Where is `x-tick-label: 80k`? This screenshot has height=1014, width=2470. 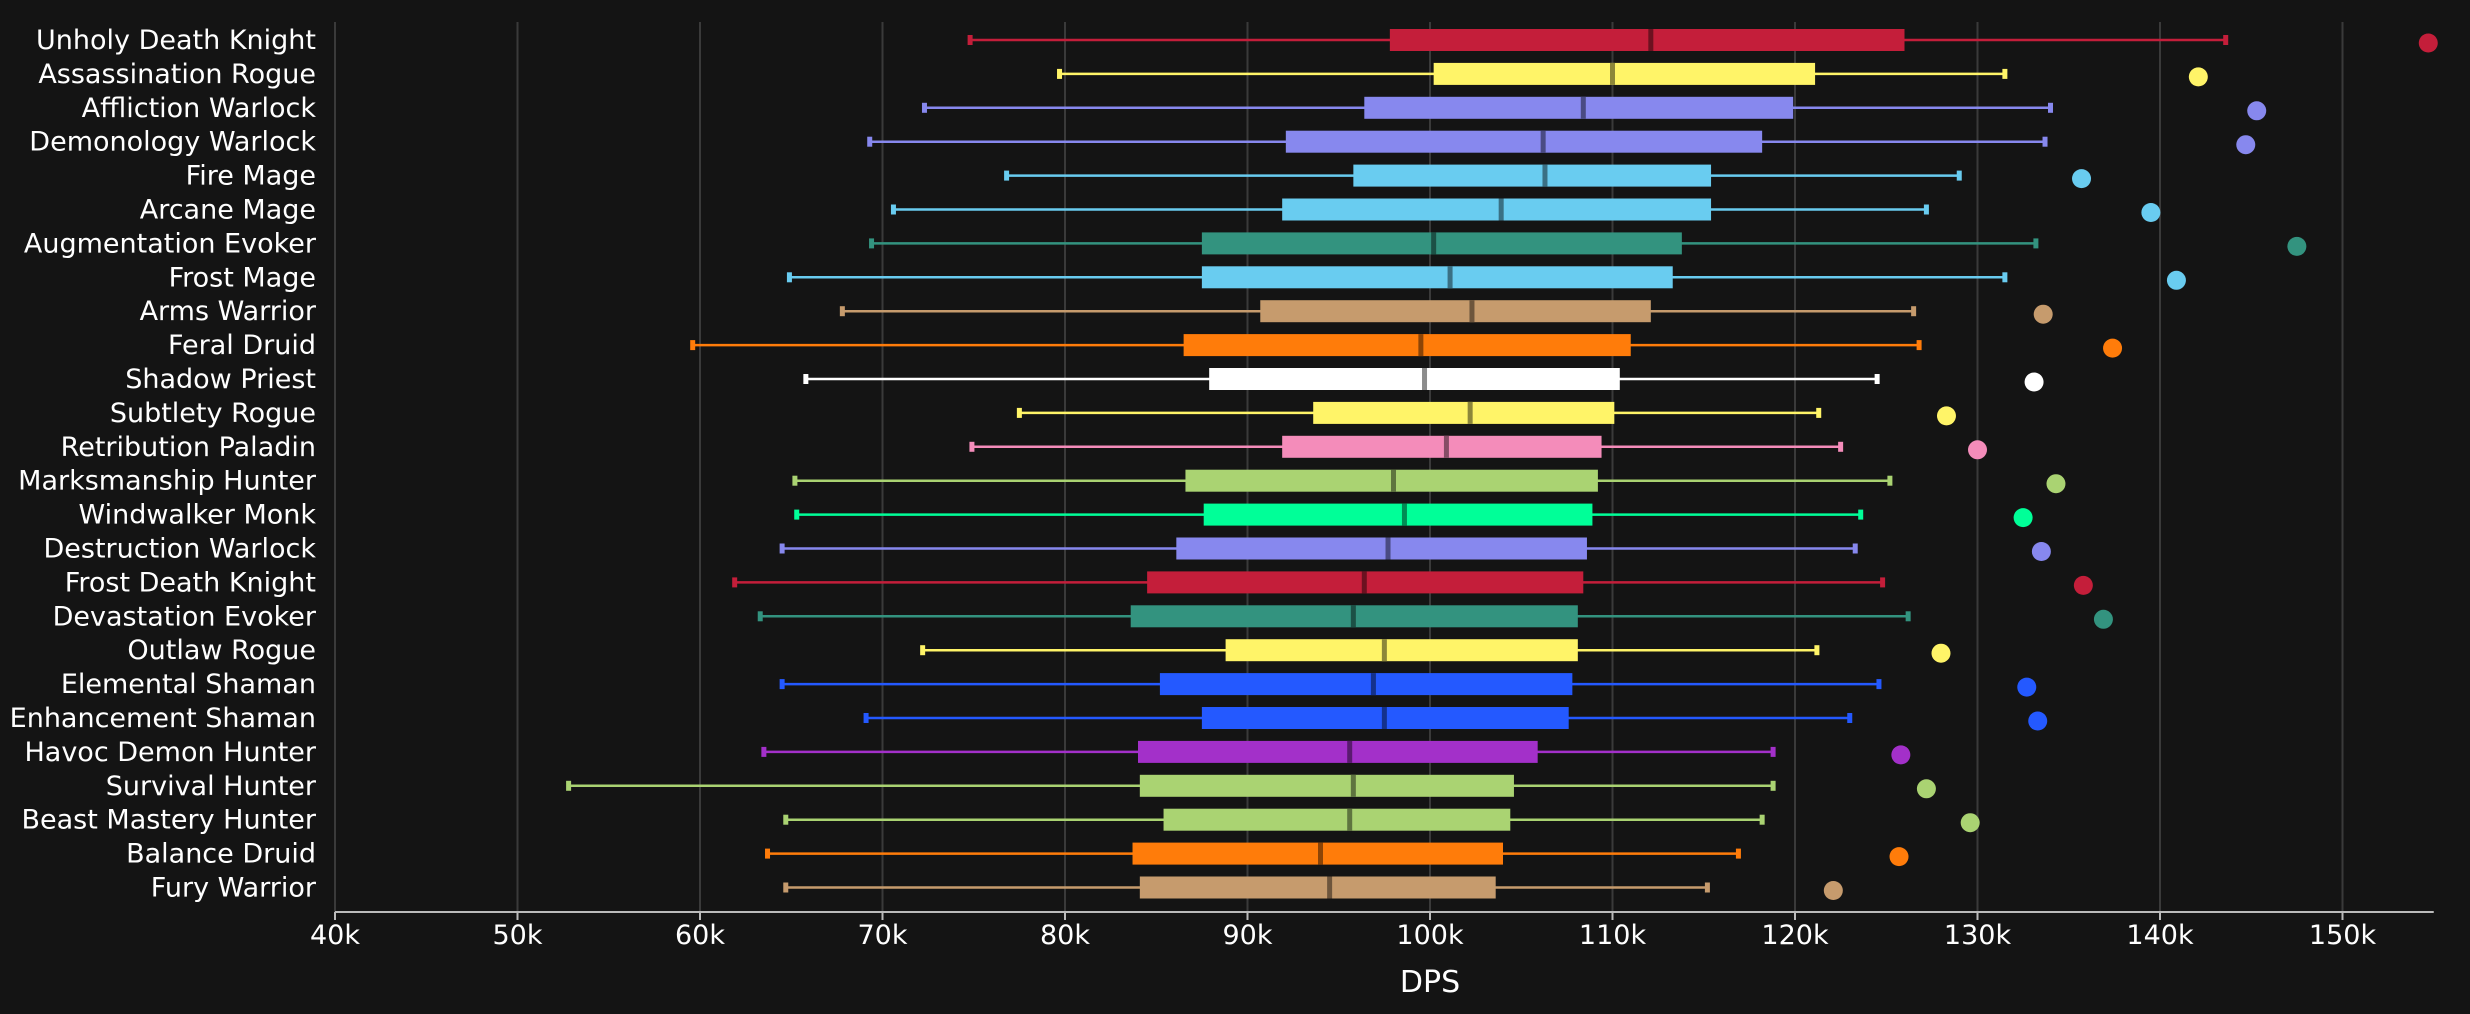
x-tick-label: 80k is located at coordinates (1065, 935).